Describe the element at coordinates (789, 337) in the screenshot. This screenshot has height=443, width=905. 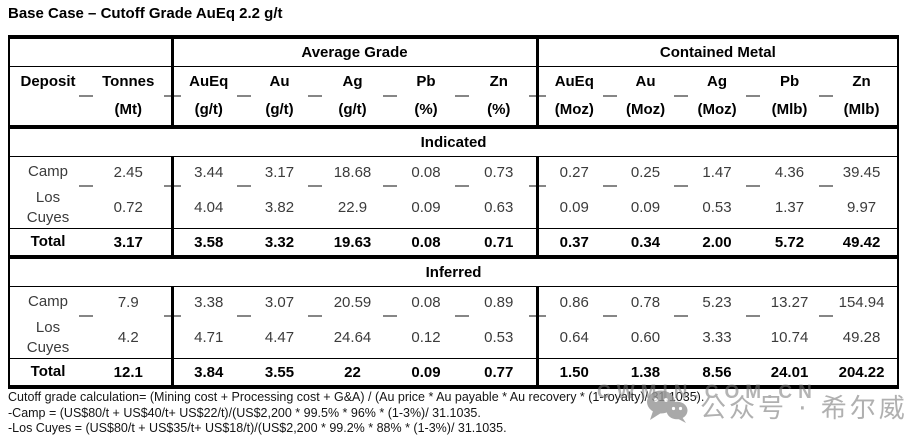
I see `value-cell: 10.74` at that location.